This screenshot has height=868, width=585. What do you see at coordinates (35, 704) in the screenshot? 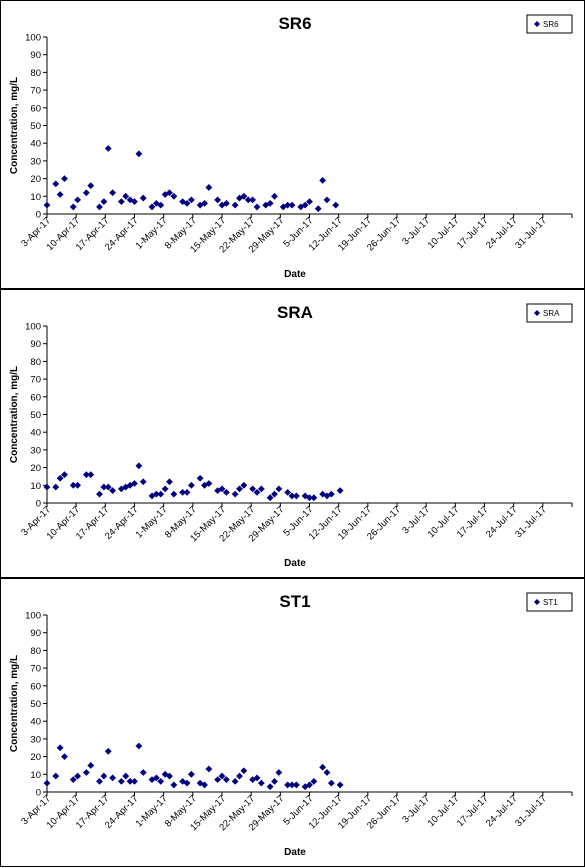
I see `y-tick-label: 50` at bounding box center [35, 704].